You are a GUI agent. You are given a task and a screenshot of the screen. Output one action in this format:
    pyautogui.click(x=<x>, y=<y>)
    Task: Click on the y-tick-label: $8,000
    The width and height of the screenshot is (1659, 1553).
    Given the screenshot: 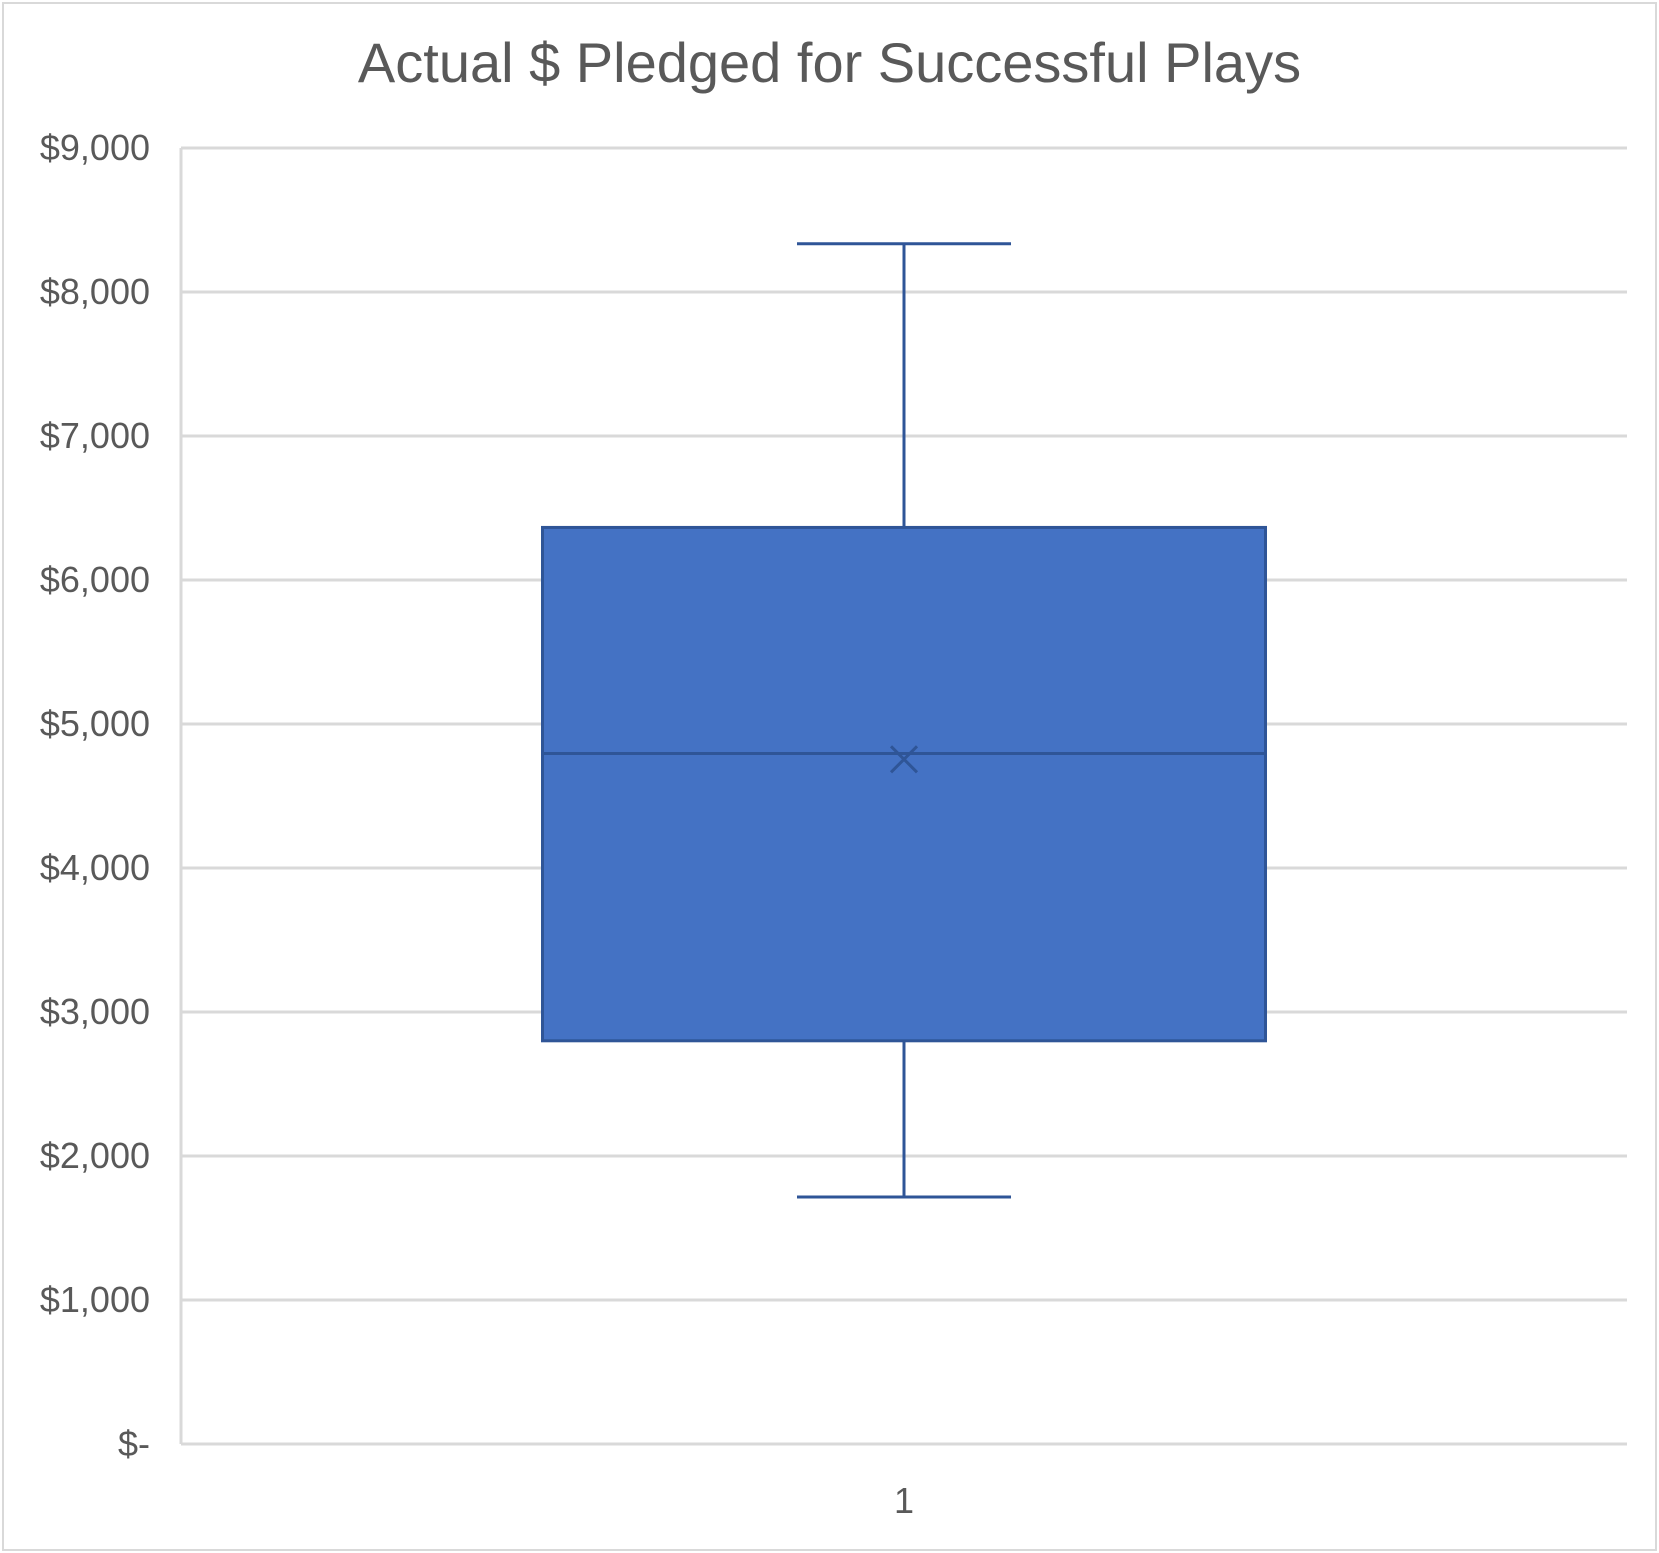 What is the action you would take?
    pyautogui.click(x=95, y=291)
    